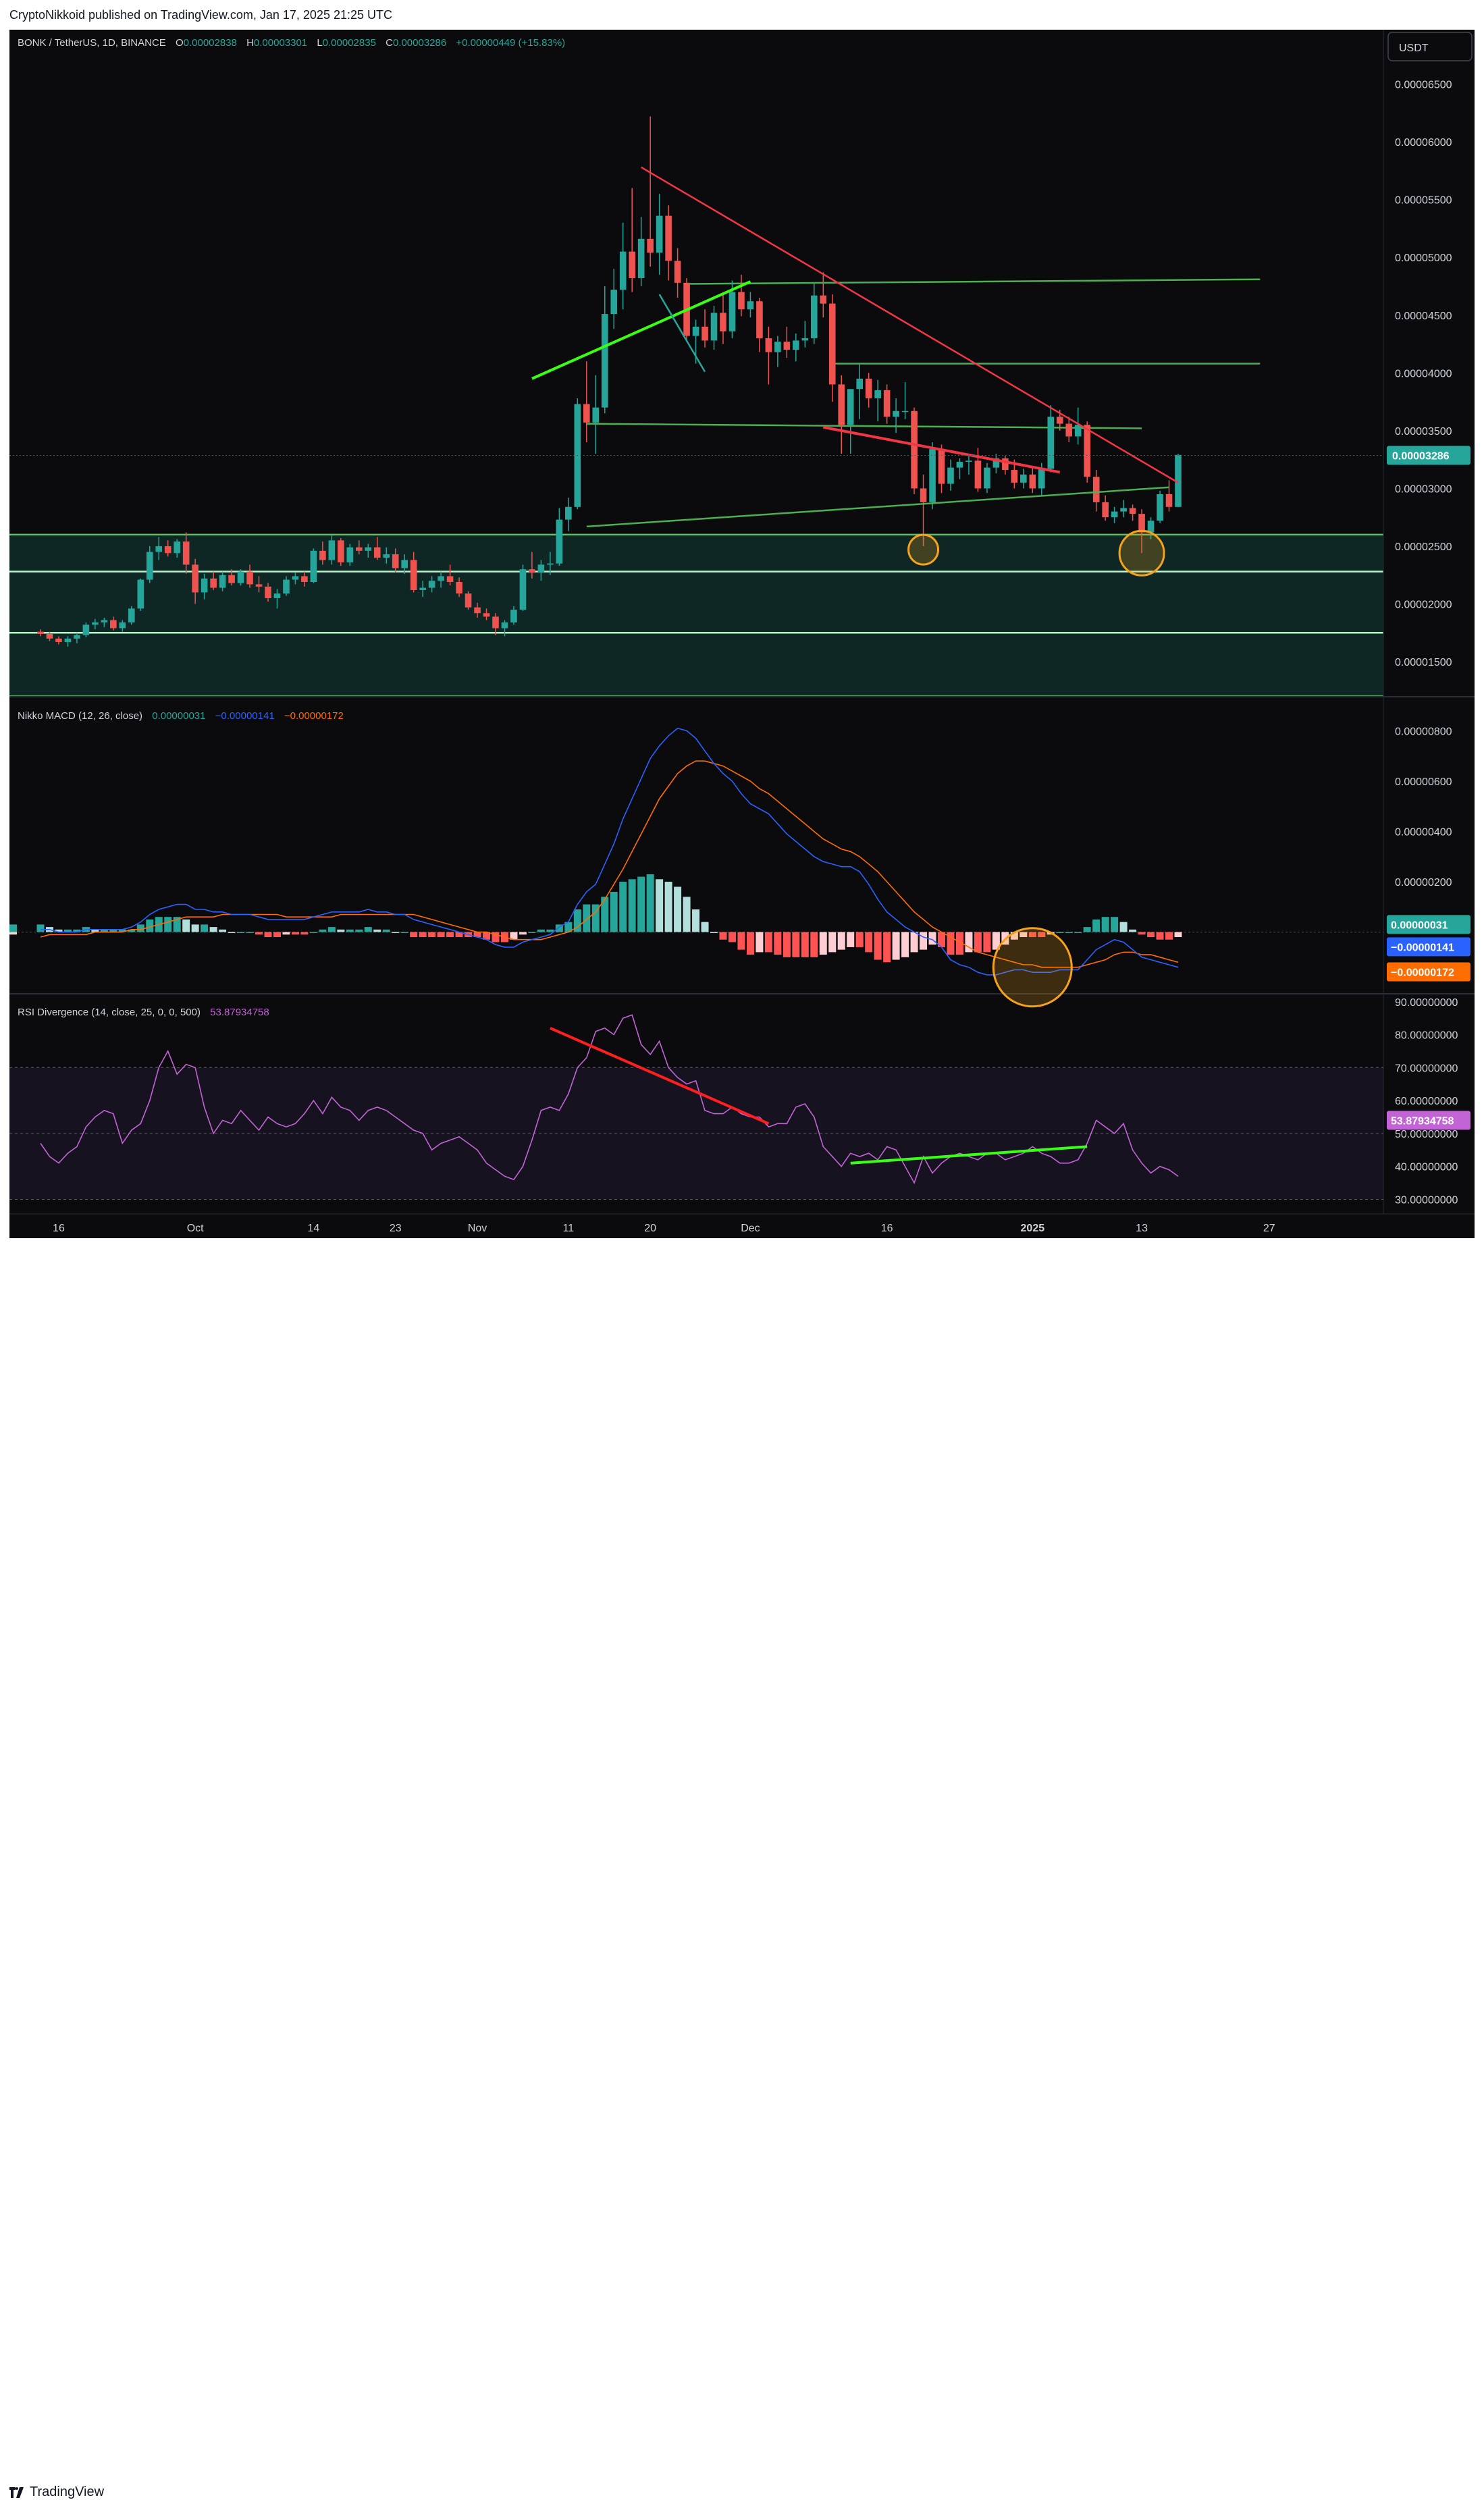  I want to click on highlight-circle, so click(923, 549).